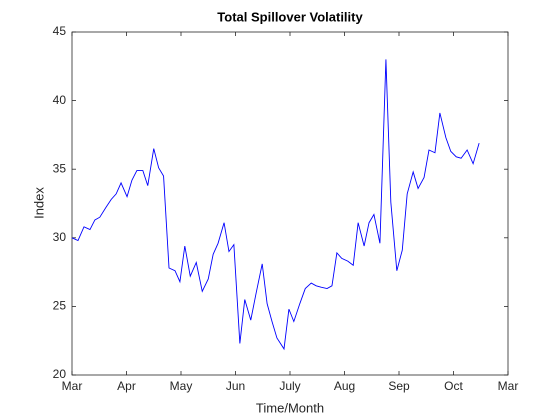 The width and height of the screenshot is (560, 420). What do you see at coordinates (181, 386) in the screenshot?
I see `x-tick-label: May` at bounding box center [181, 386].